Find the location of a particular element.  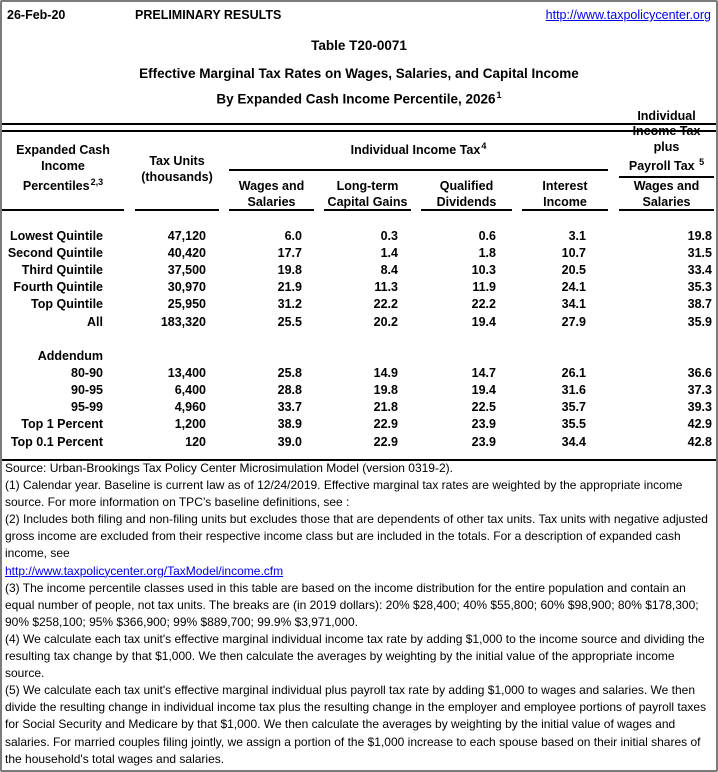

cell-wages-salaries: 6.0 is located at coordinates (293, 235).